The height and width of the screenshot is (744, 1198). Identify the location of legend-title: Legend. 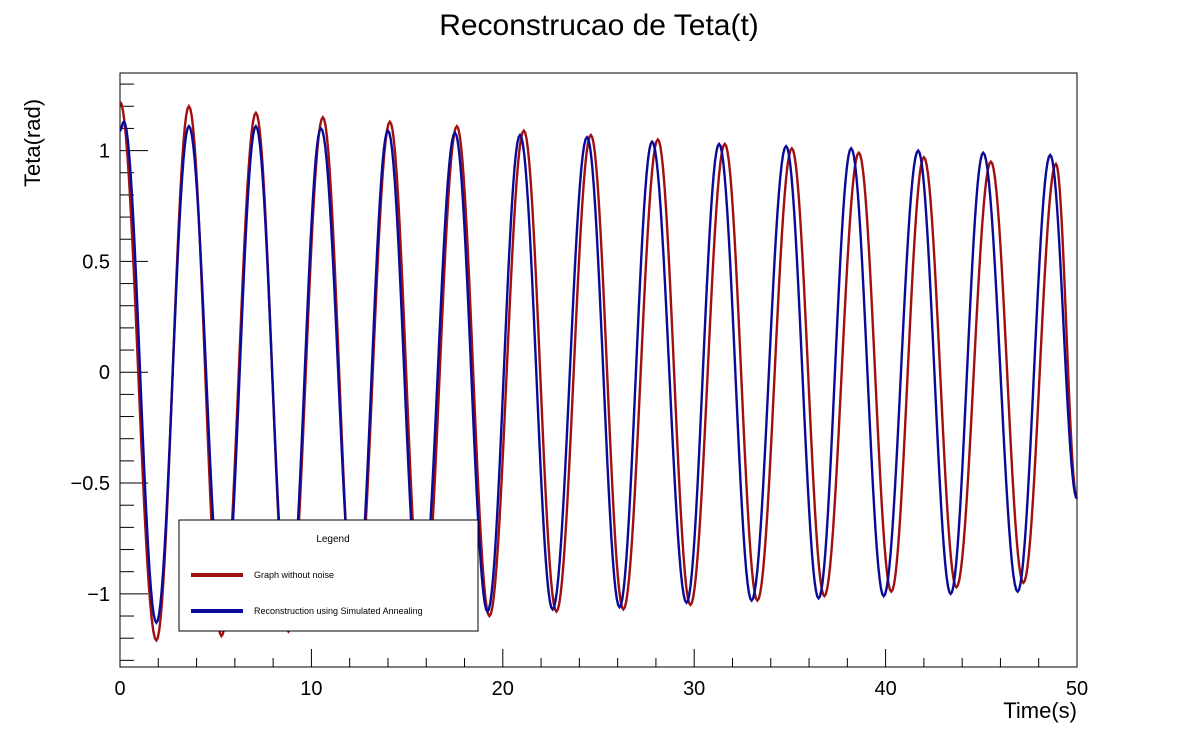
(332, 539).